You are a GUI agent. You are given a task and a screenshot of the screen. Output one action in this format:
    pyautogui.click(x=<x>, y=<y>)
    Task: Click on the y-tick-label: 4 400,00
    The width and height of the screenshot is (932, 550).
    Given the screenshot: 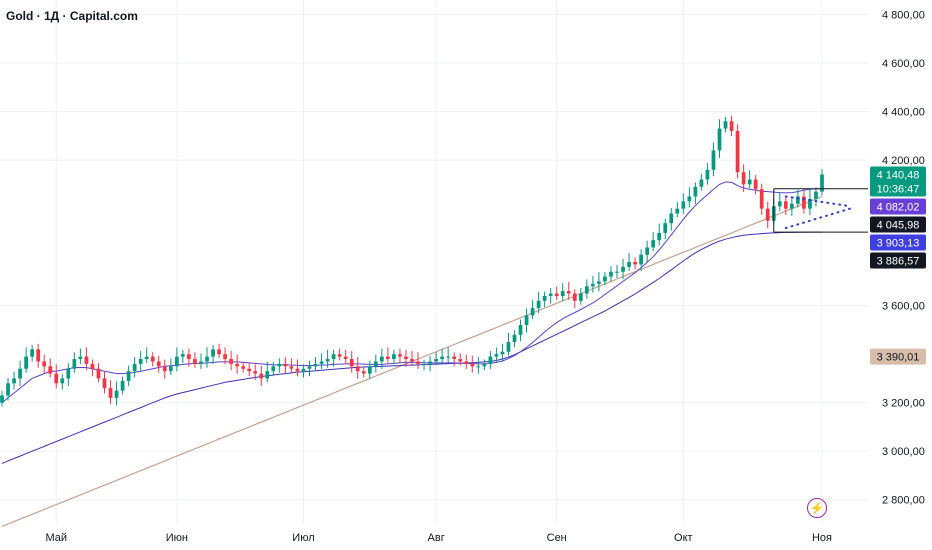 What is the action you would take?
    pyautogui.click(x=903, y=113)
    